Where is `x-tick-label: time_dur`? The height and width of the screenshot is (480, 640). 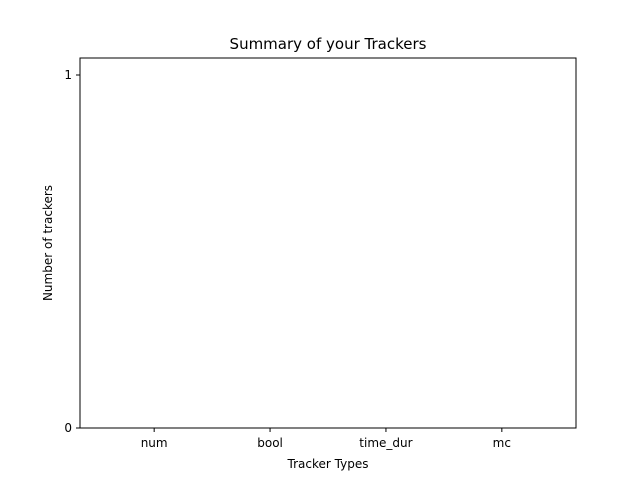 x-tick-label: time_dur is located at coordinates (385, 443).